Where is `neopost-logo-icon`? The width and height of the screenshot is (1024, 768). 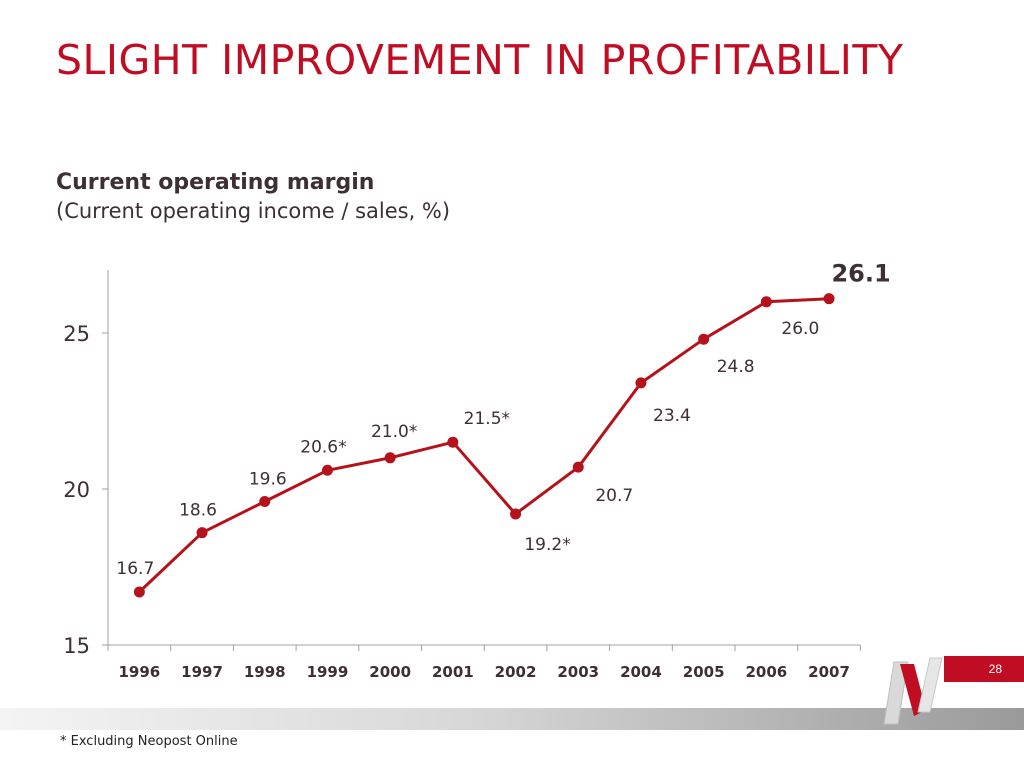
neopost-logo-icon is located at coordinates (913, 691).